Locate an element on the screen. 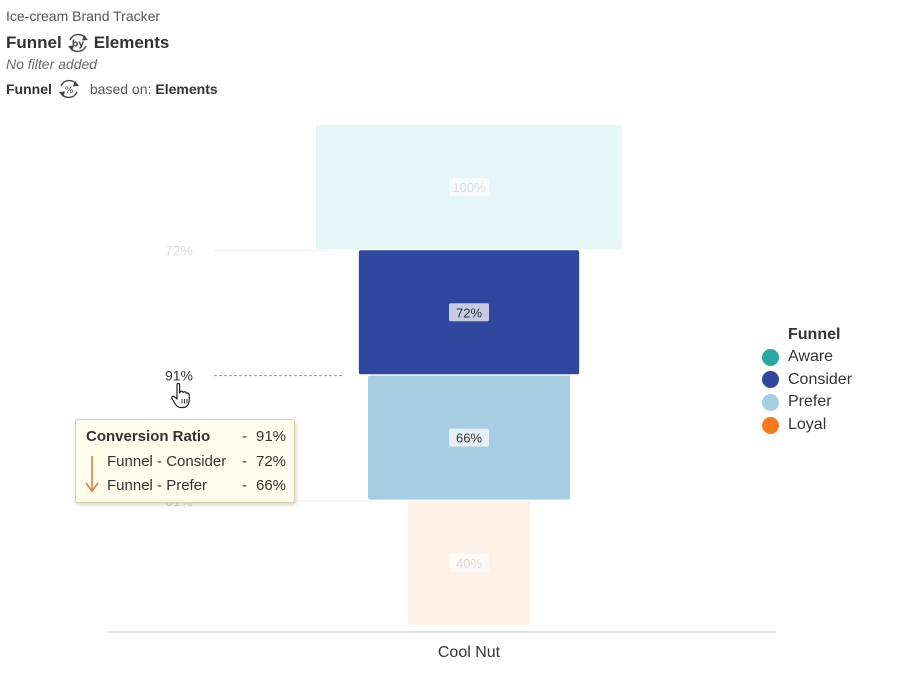 The image size is (907, 684). tooltip-row-value: 72% is located at coordinates (271, 461).